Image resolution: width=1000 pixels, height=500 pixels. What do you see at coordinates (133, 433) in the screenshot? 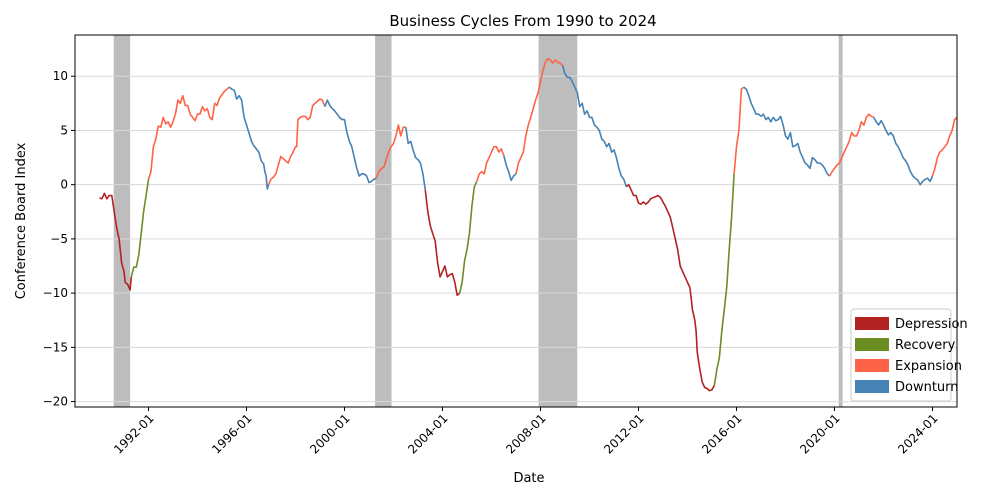
I see `x-tick-label: 1992-01` at bounding box center [133, 433].